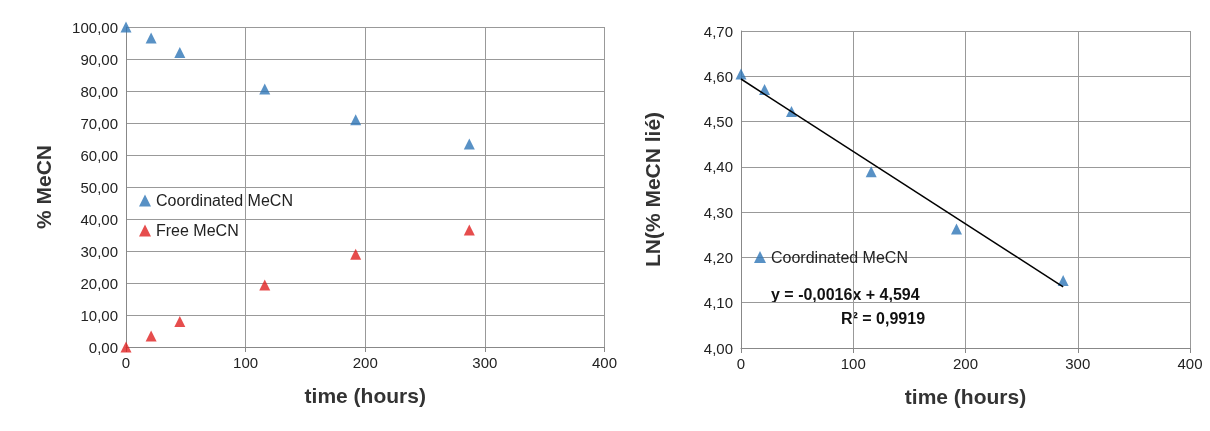 This screenshot has width=1210, height=431. I want to click on y-tick-label: 70,00, so click(99, 123).